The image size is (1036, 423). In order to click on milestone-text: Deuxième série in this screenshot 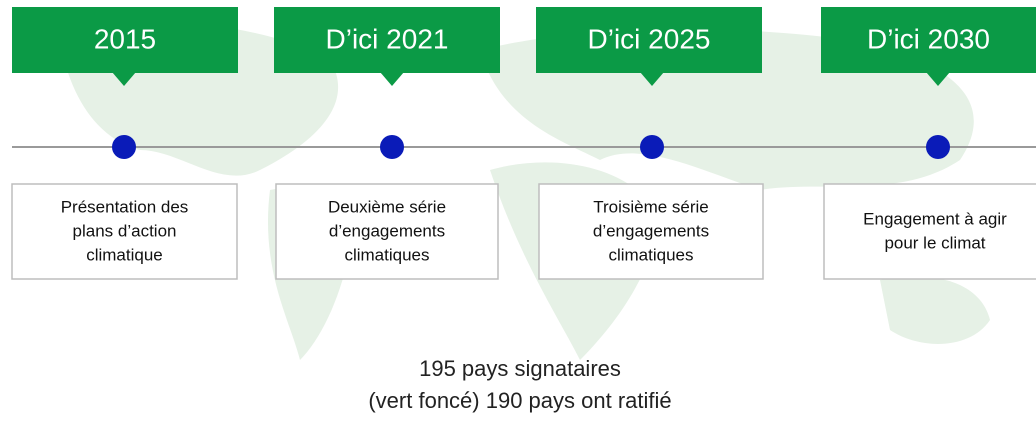, I will do `click(387, 206)`.